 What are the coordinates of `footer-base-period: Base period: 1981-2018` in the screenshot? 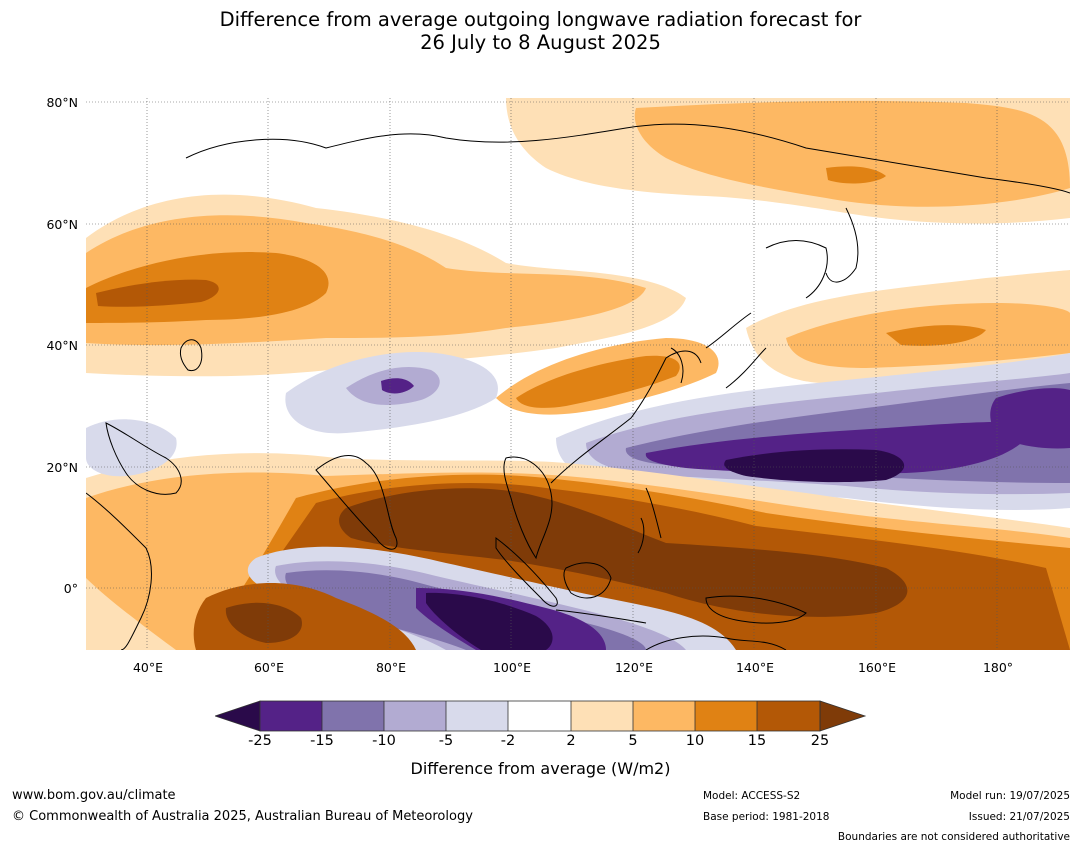 It's located at (766, 817).